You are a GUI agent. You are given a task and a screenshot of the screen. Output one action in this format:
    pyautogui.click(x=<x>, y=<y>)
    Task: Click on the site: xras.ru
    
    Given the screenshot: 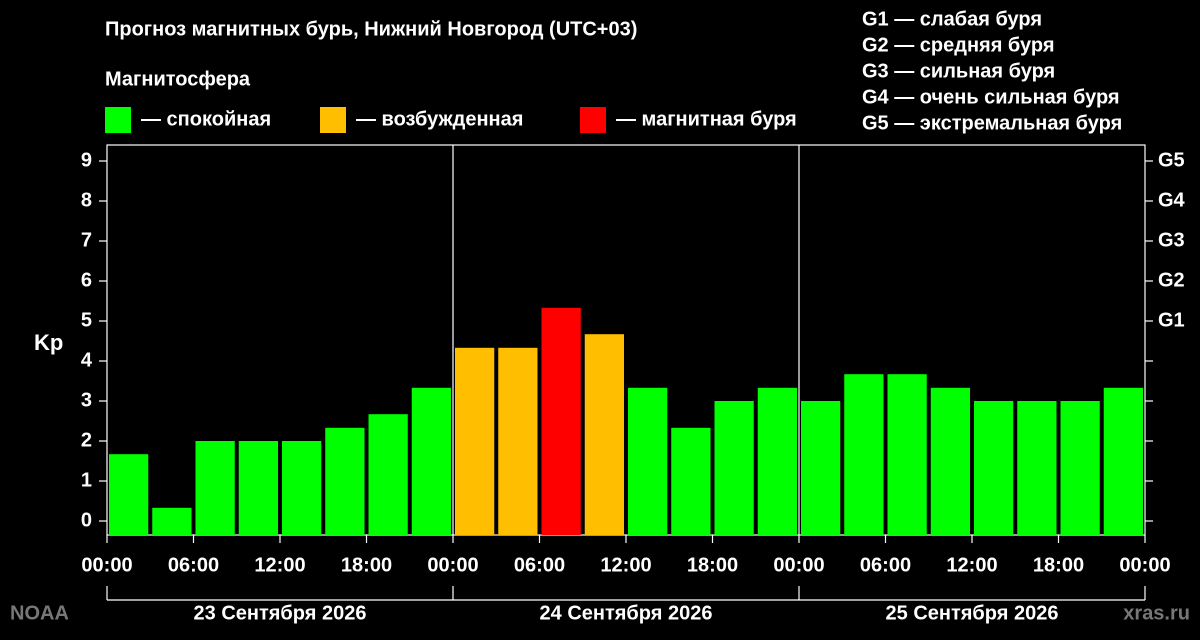 What is the action you would take?
    pyautogui.click(x=1156, y=613)
    